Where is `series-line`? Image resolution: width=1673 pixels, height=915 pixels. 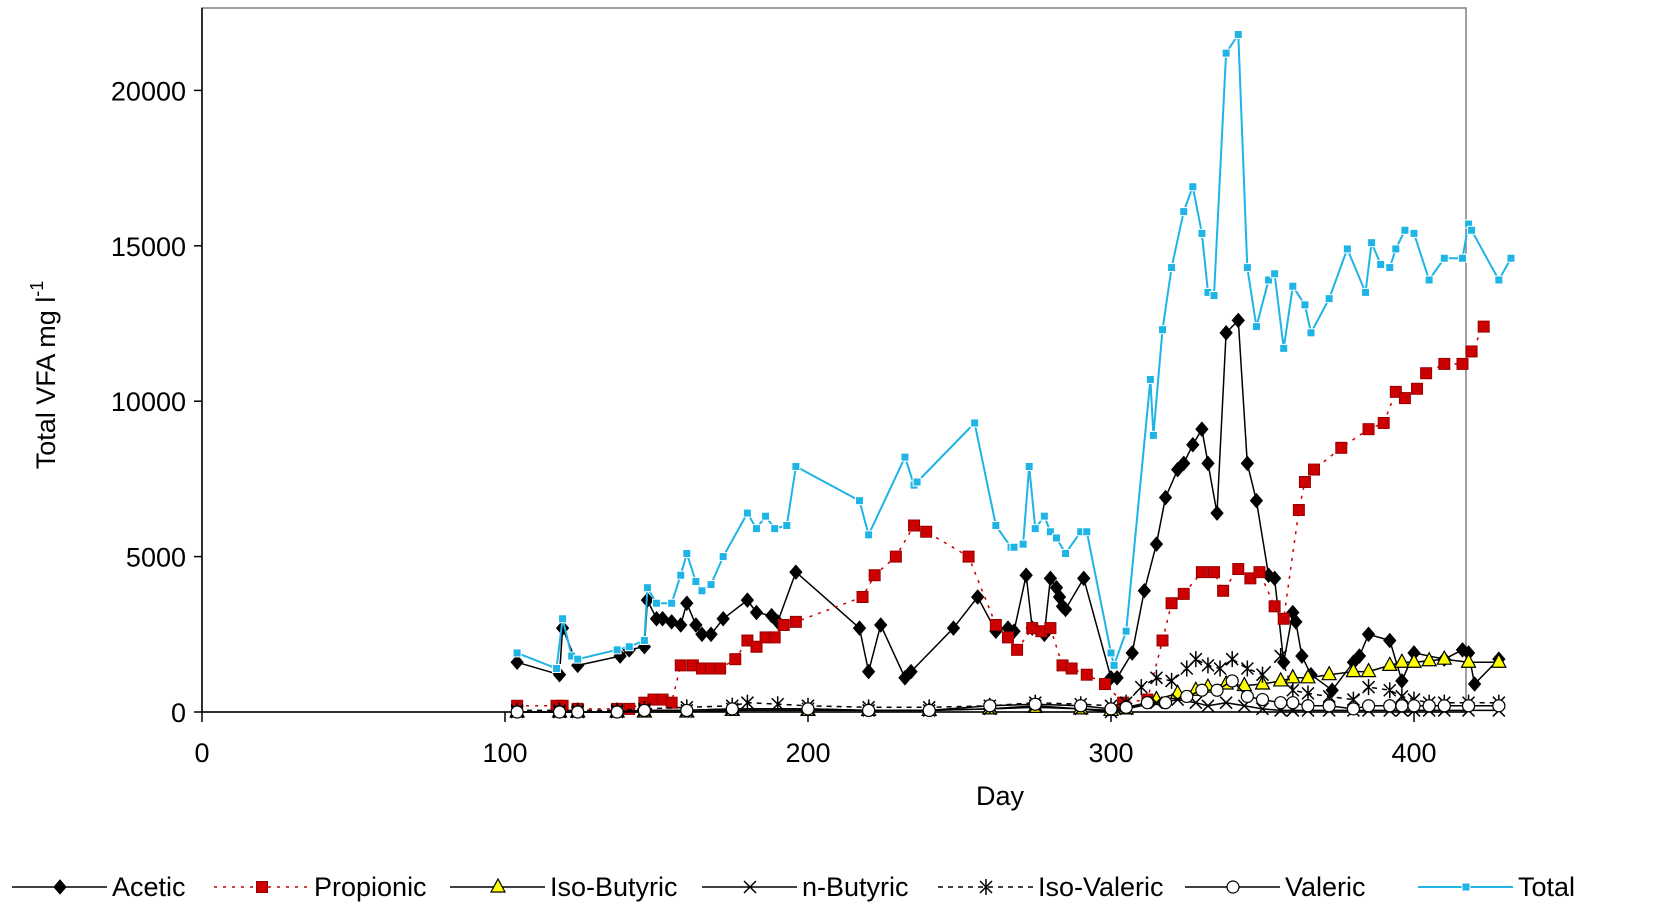 series-line is located at coordinates (1008, 683).